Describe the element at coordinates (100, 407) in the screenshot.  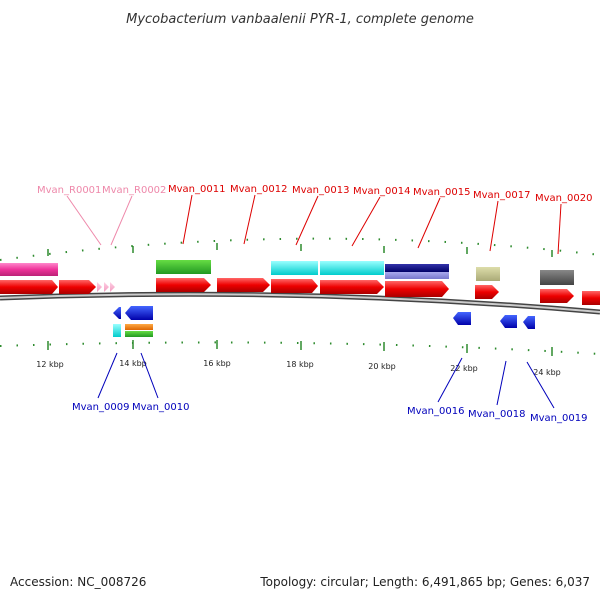
I see `label-mvan-0009: Mvan_0009` at that location.